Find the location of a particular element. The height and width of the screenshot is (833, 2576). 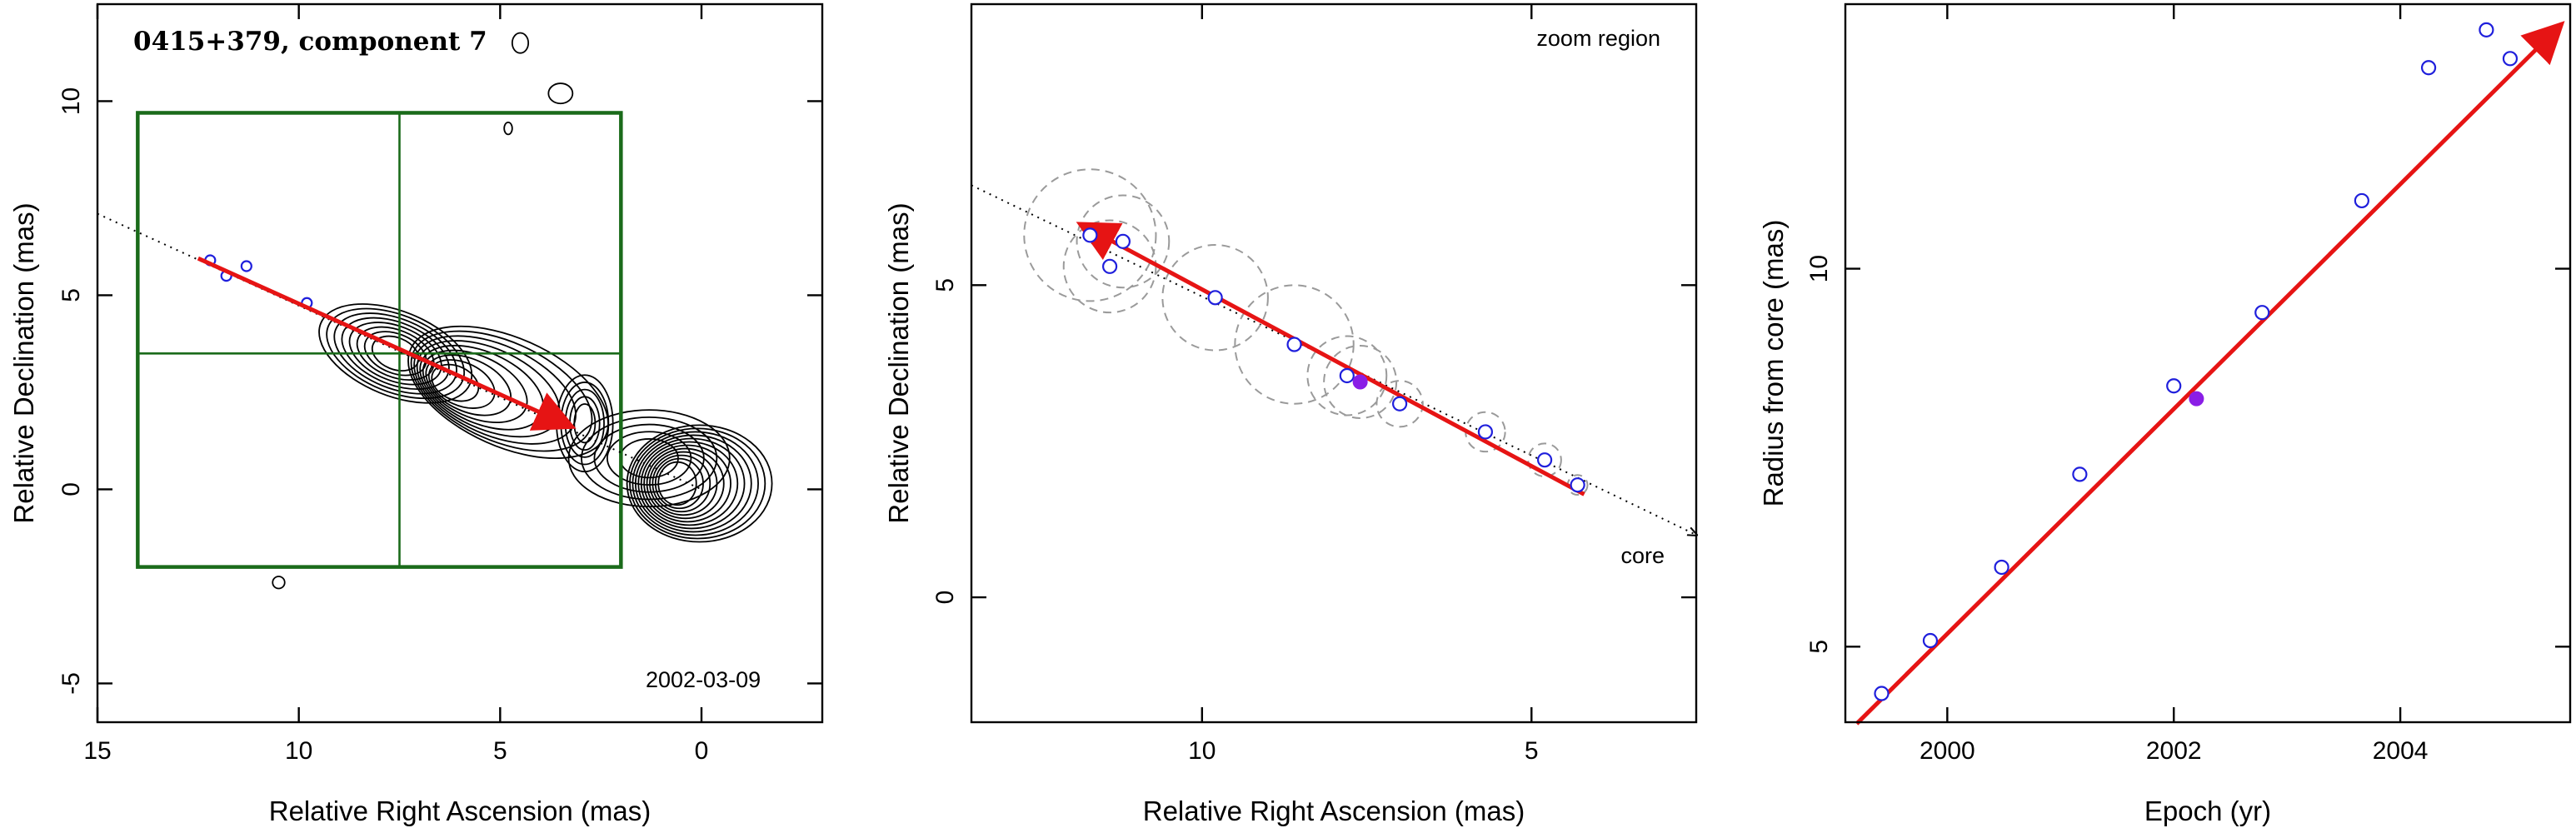

x-axis-label: Relative Right Ascension (mas) is located at coordinates (460, 811).